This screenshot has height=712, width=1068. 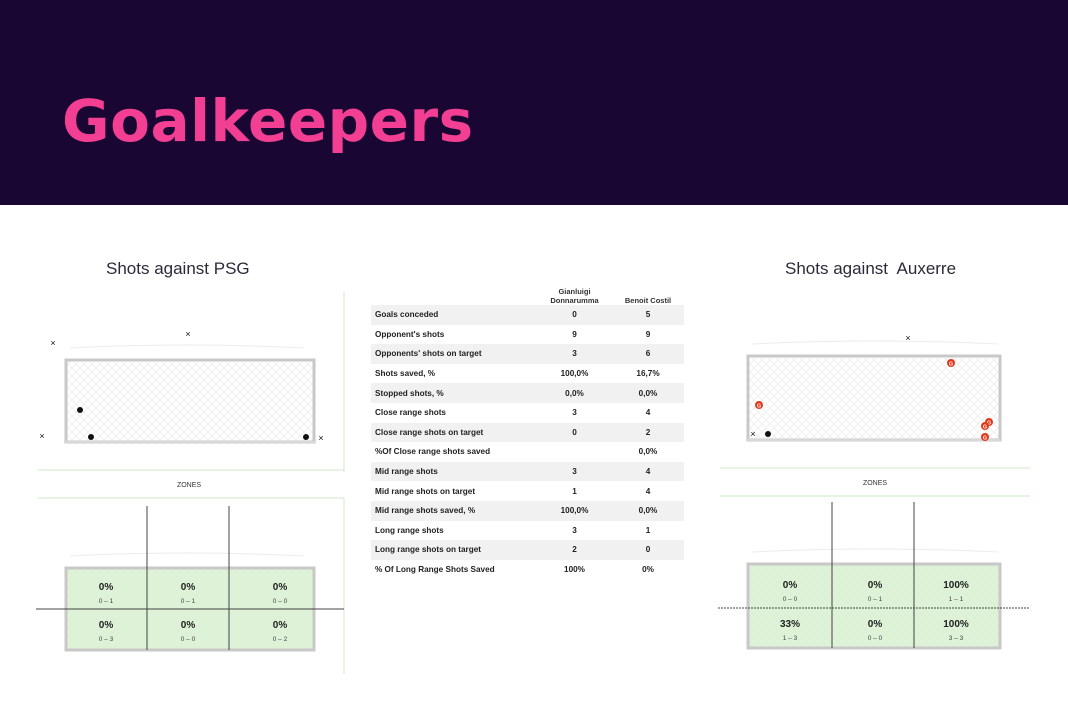 I want to click on stat-label: %Of Close range shots saved, so click(x=433, y=452).